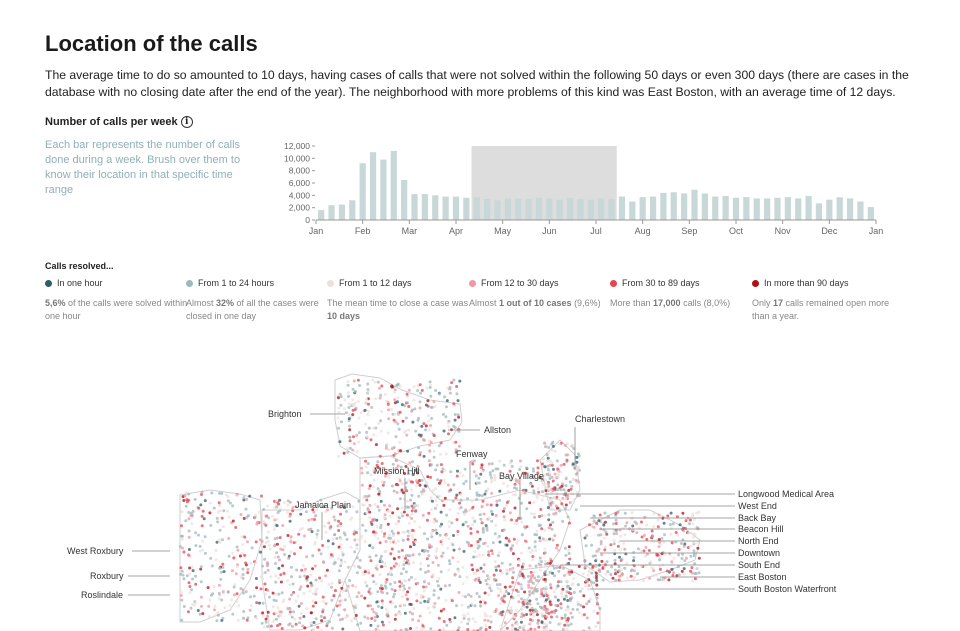  Describe the element at coordinates (363, 231) in the screenshot. I see `x-tick-label: Feb` at that location.